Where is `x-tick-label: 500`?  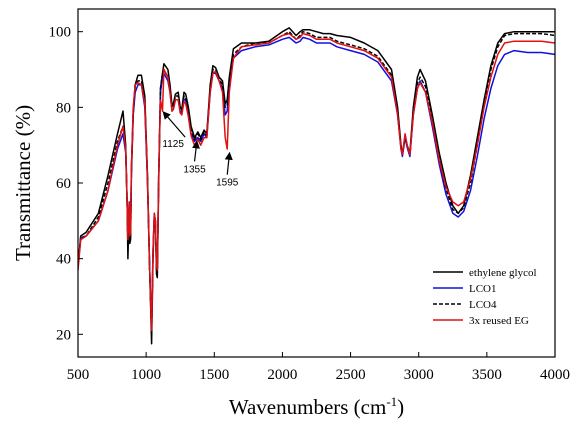 x-tick-label: 500 is located at coordinates (78, 375).